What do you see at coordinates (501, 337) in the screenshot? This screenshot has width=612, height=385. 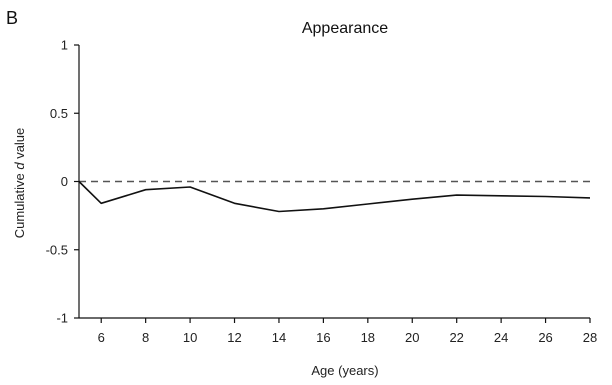 I see `x-tick-label: 24` at bounding box center [501, 337].